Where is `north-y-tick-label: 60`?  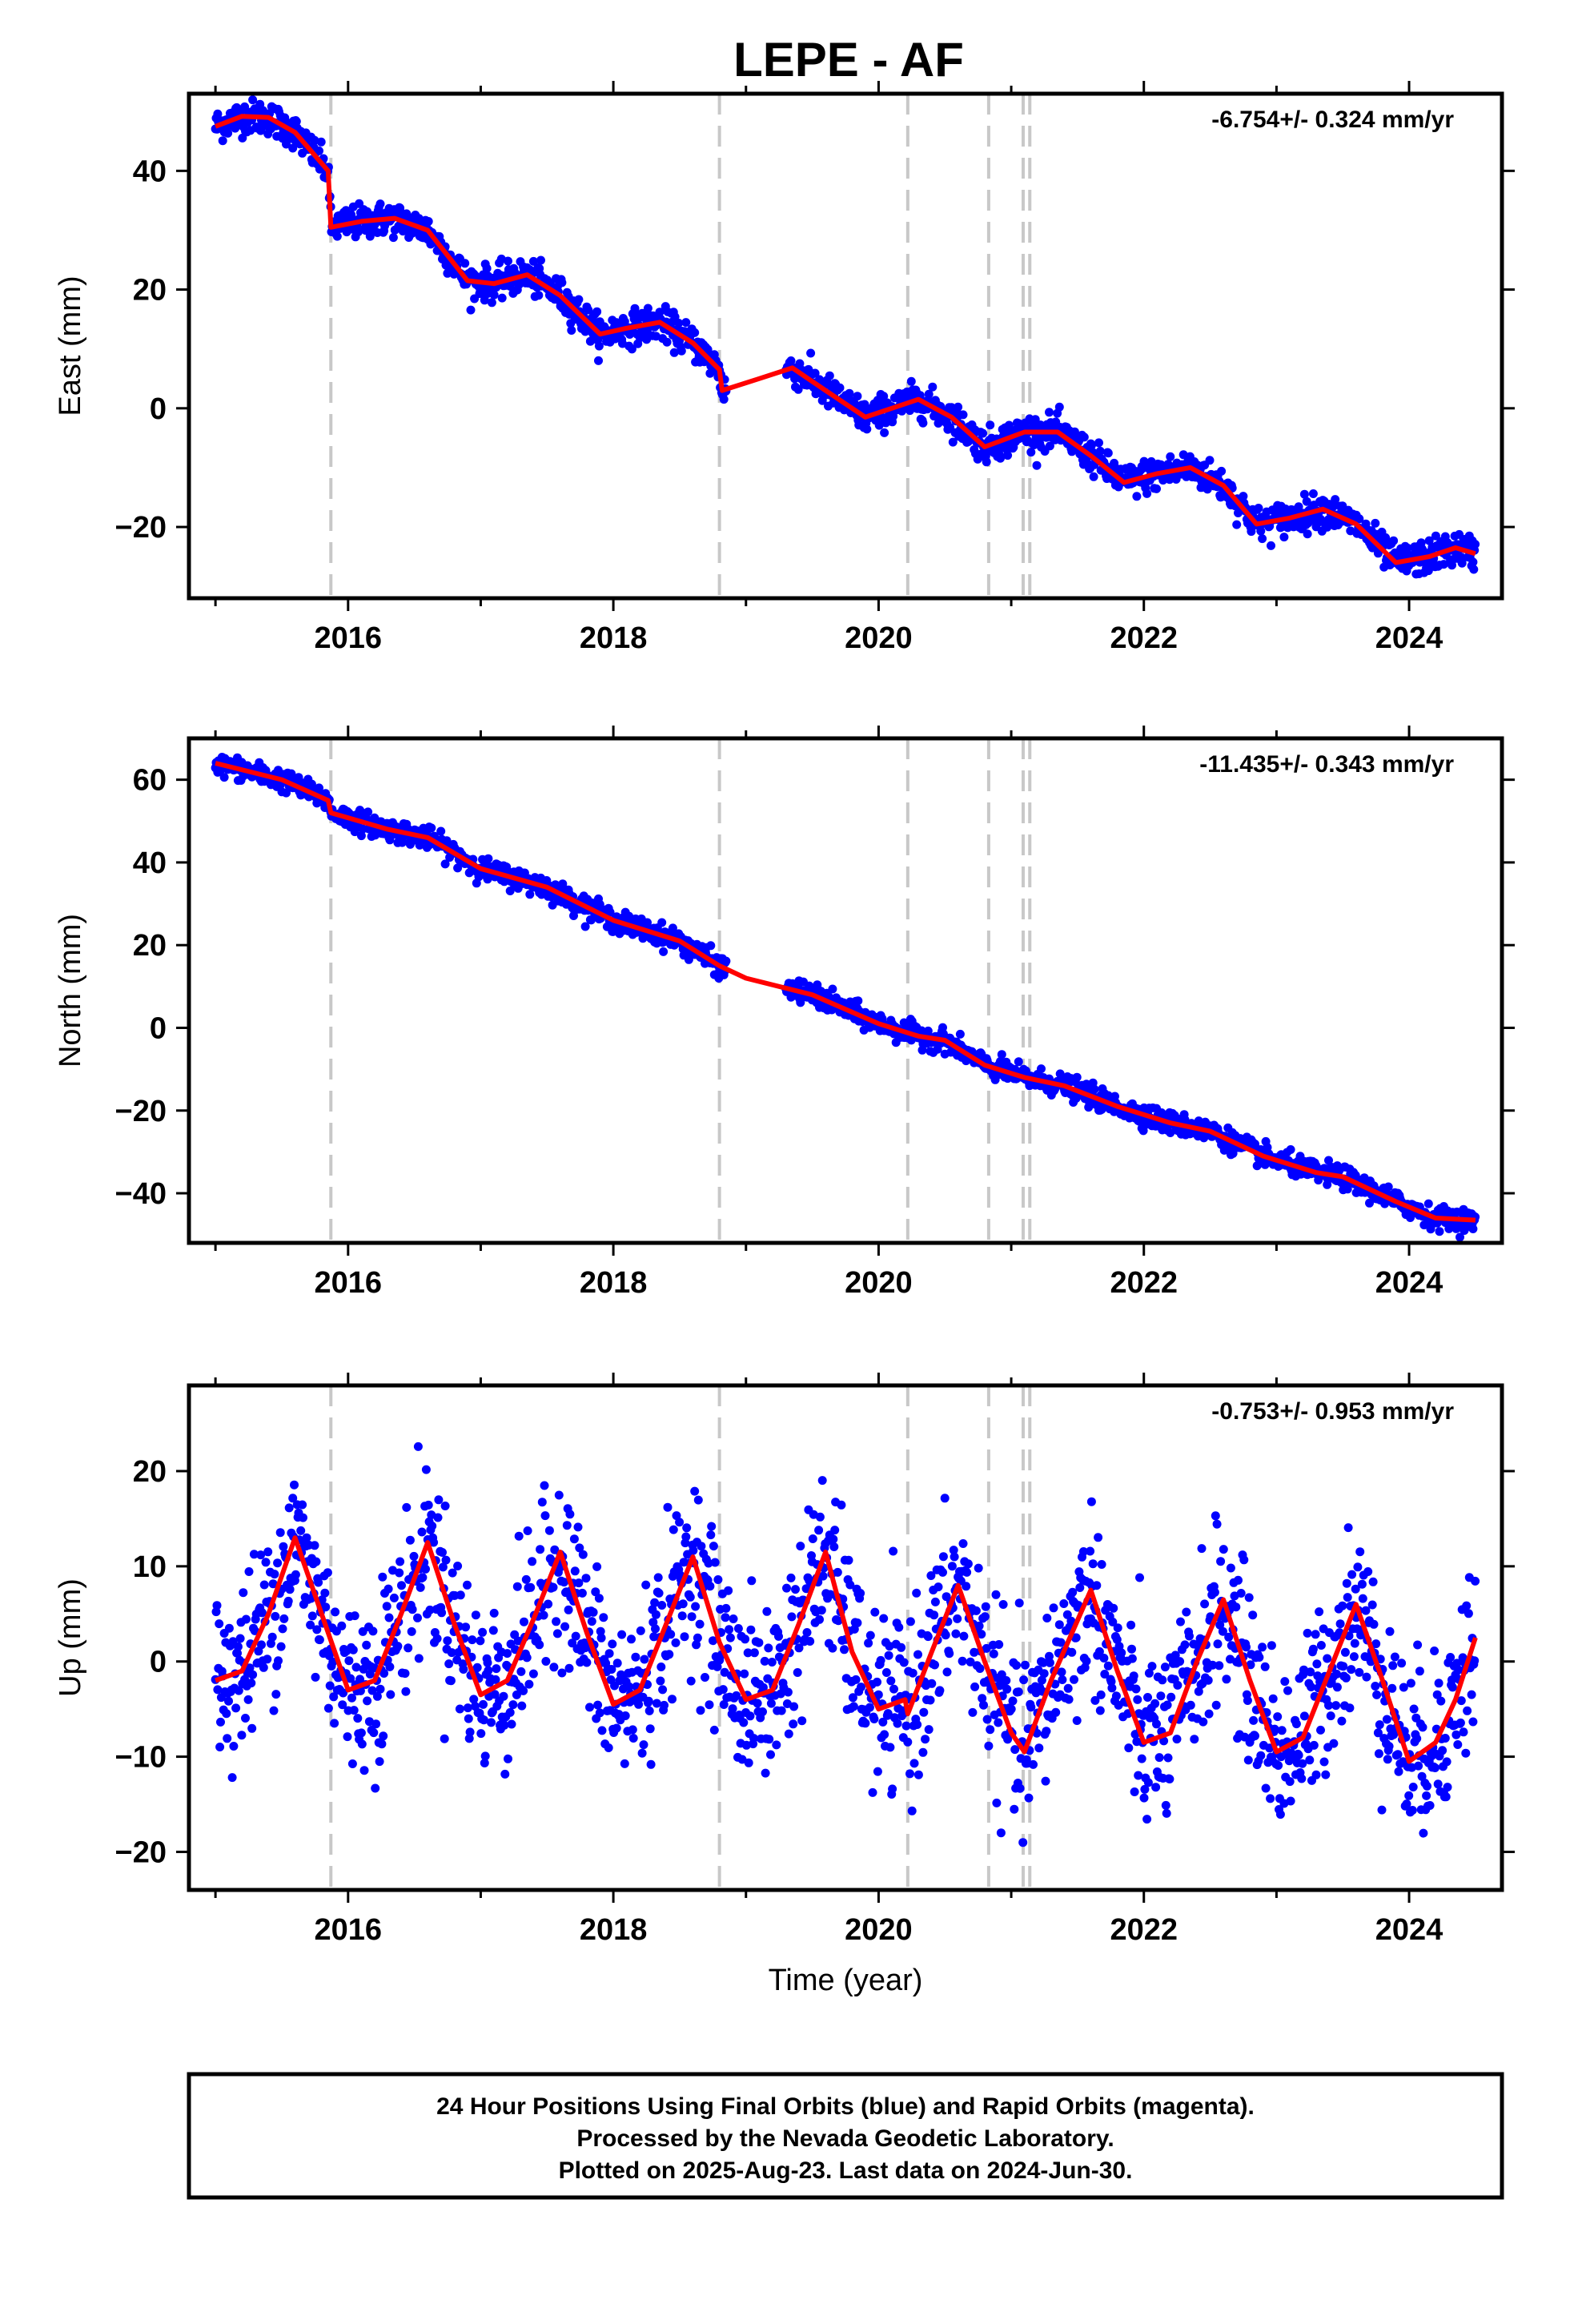
north-y-tick-label: 60 is located at coordinates (150, 781).